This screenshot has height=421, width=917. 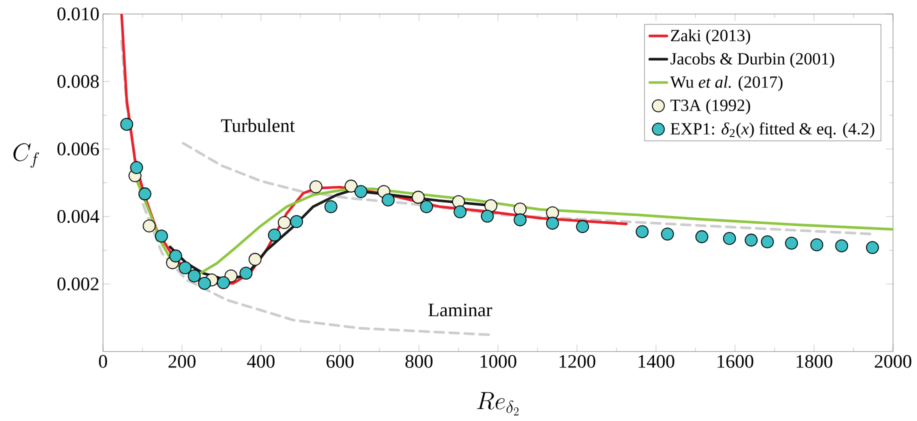 What do you see at coordinates (772, 130) in the screenshot?
I see `legend-label: EXP1: δ$_{2}$(x) fitted & eq. (4.2)` at bounding box center [772, 130].